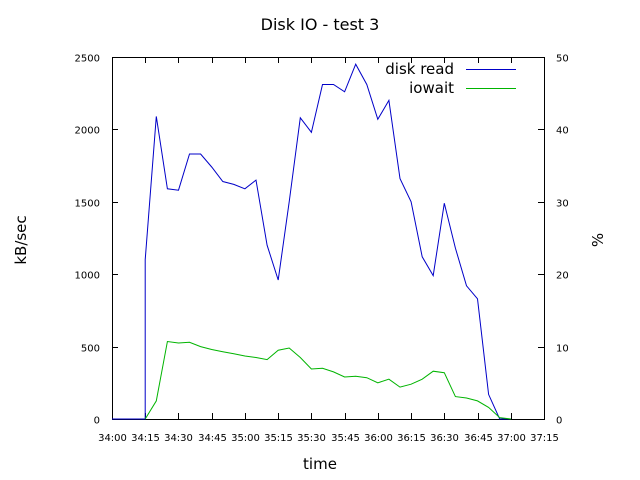  What do you see at coordinates (87, 131) in the screenshot?
I see `y-tick-label: 2000` at bounding box center [87, 131].